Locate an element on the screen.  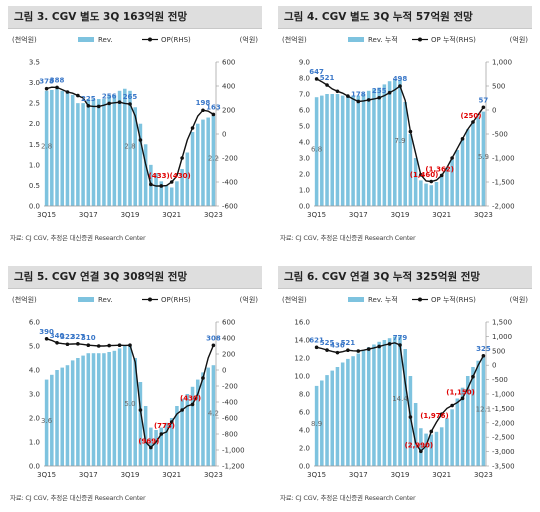
op-value-label: 621 is located at coordinates (316, 340).